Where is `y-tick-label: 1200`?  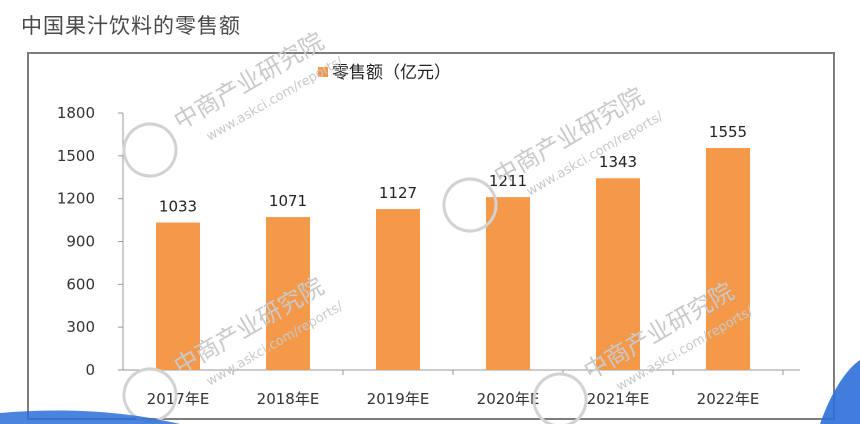
y-tick-label: 1200 is located at coordinates (76, 199).